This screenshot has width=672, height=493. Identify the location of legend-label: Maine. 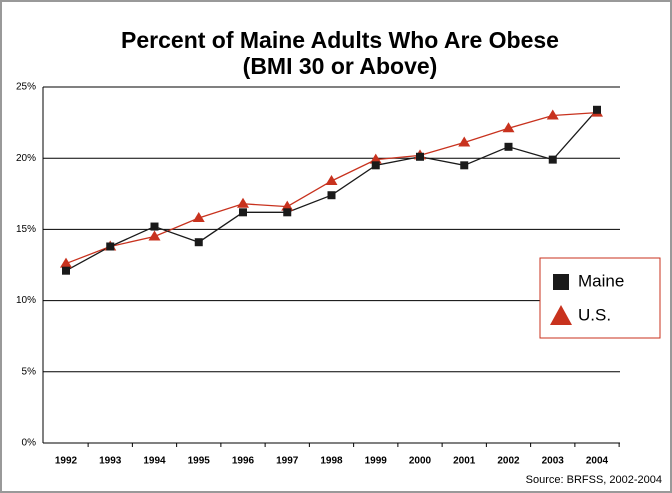
(601, 280).